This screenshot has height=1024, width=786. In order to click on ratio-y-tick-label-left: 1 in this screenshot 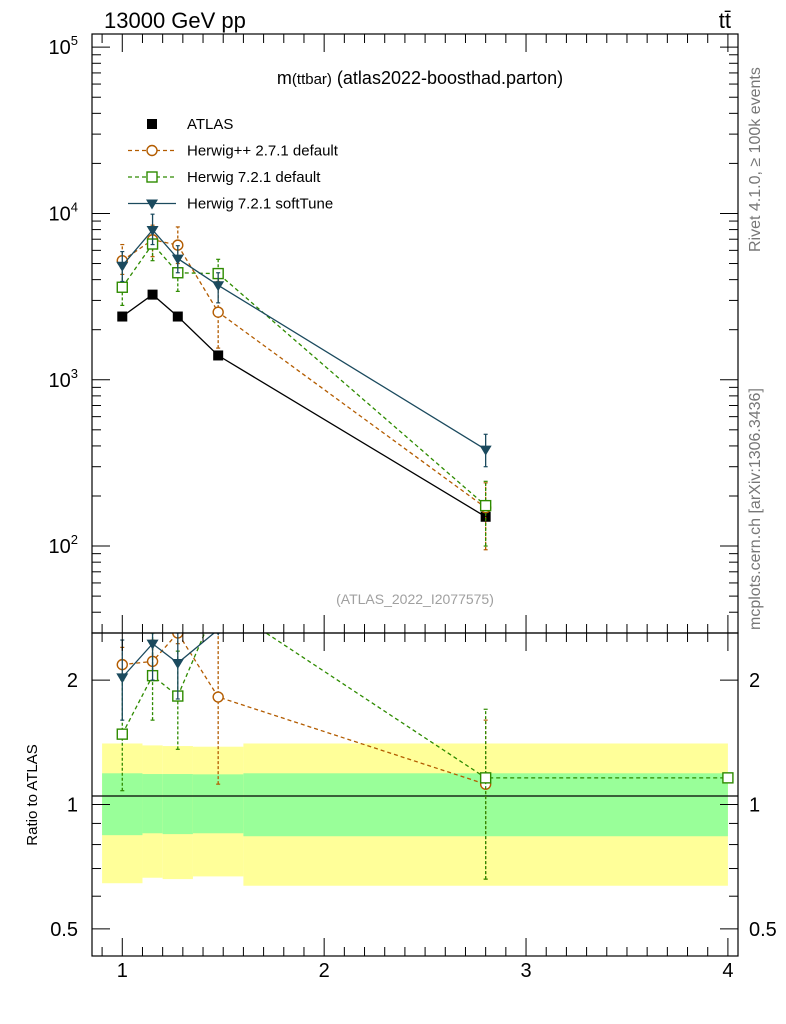, I will do `click(72, 806)`.